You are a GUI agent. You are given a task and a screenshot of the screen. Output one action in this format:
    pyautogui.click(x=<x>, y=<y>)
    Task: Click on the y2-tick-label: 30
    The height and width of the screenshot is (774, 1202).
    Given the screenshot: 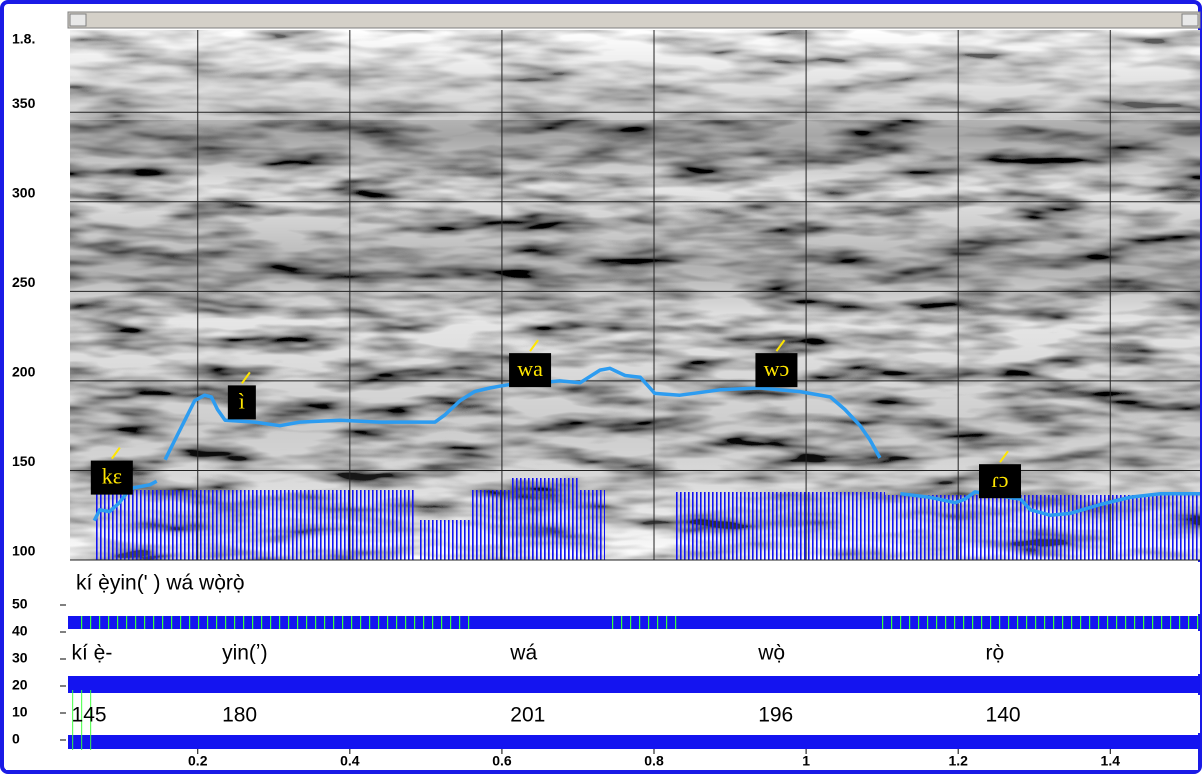 What is the action you would take?
    pyautogui.click(x=20, y=658)
    